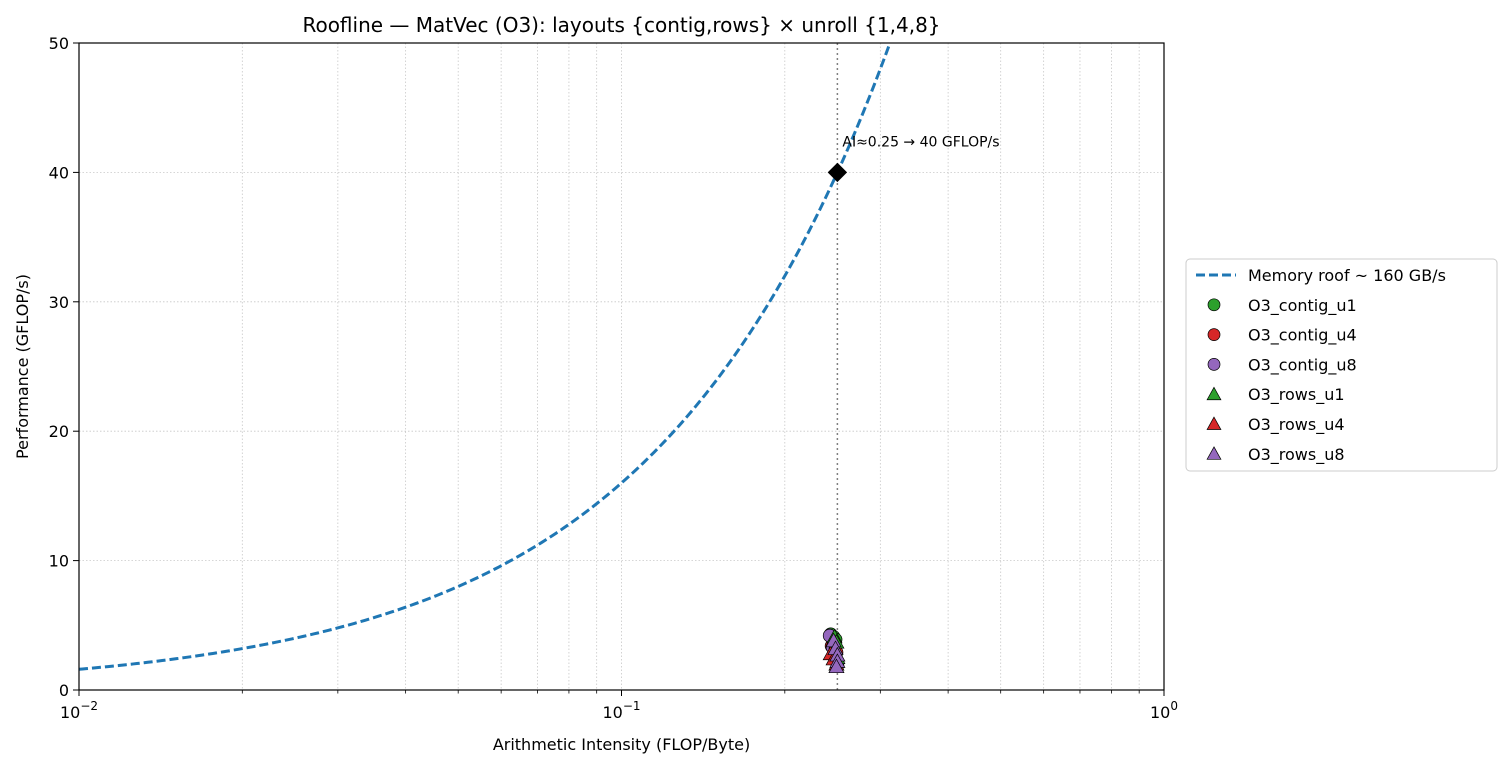  What do you see at coordinates (1302, 336) in the screenshot?
I see `legend-label: O3_contig_u4` at bounding box center [1302, 336].